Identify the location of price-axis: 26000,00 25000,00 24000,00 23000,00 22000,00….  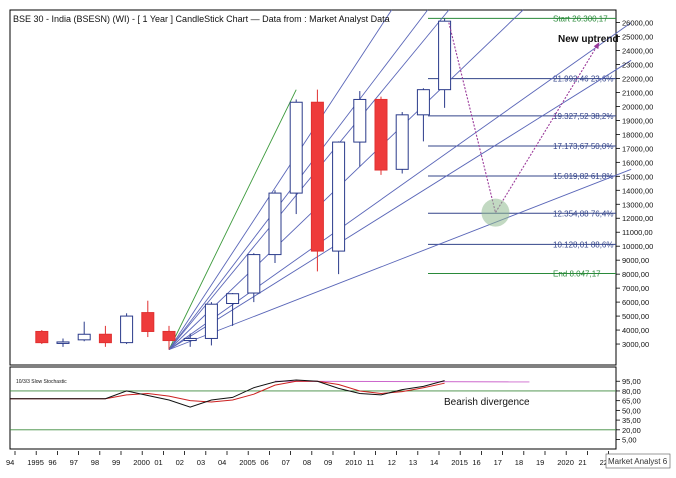
(634, 184).